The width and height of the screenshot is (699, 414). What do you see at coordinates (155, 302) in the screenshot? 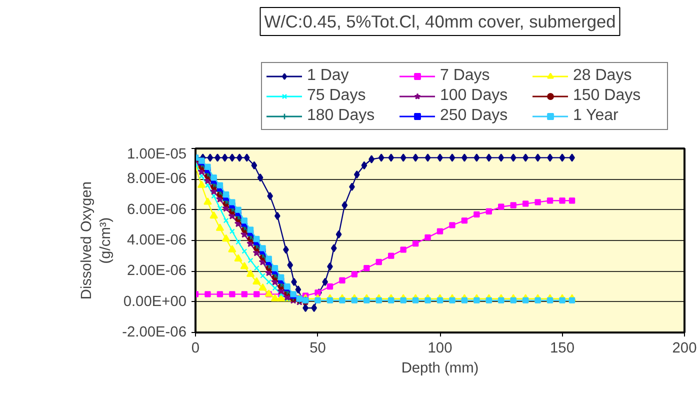
I see `y-tick-label: 0.00E+00` at bounding box center [155, 302].